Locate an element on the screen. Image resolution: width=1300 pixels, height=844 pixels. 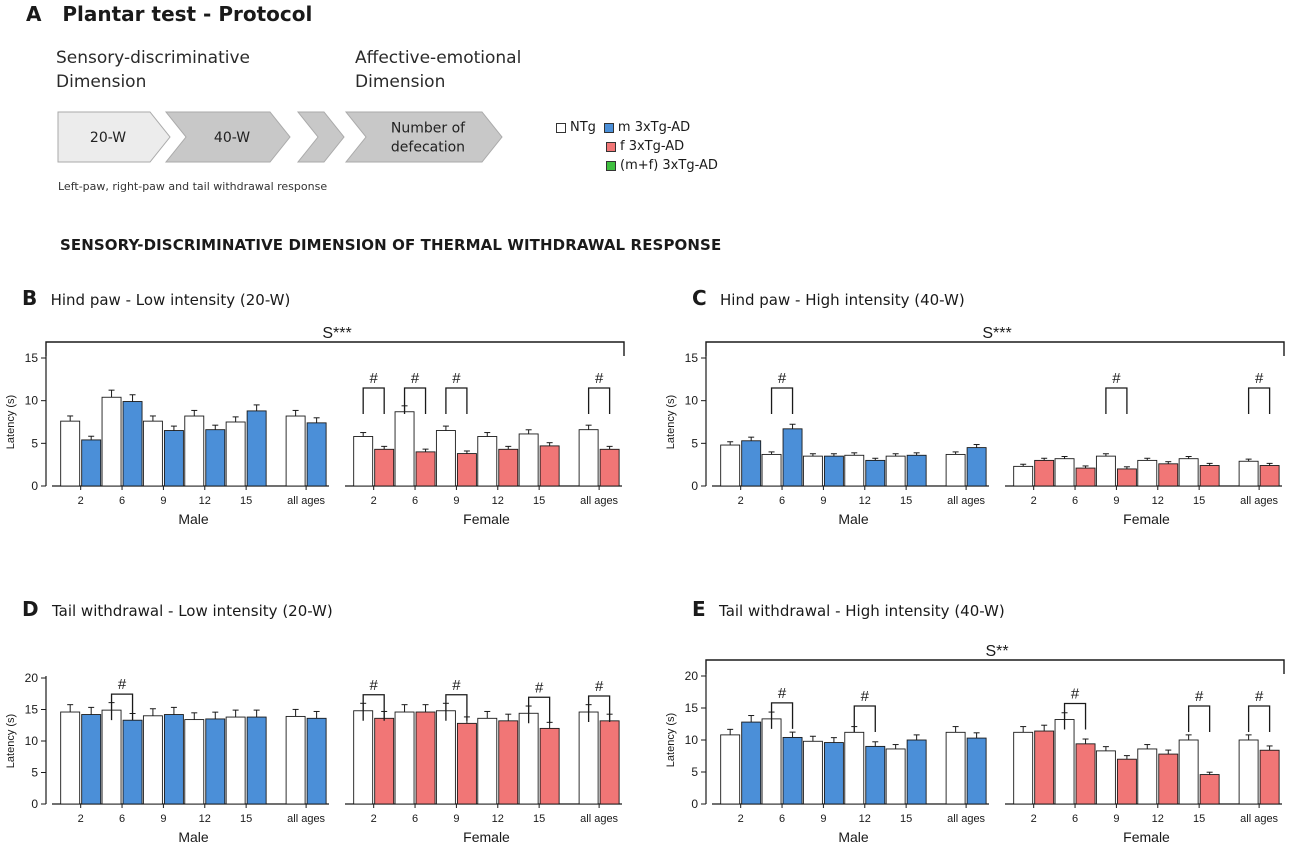
panel-letter: B is located at coordinates (30, 298).